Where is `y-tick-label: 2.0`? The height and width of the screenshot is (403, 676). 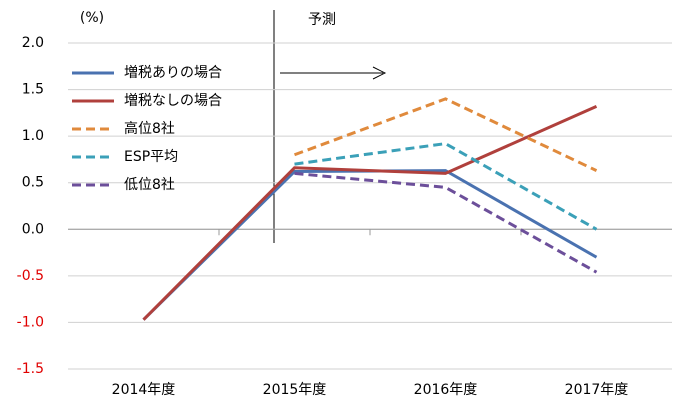
y-tick-label: 2.0 is located at coordinates (33, 43).